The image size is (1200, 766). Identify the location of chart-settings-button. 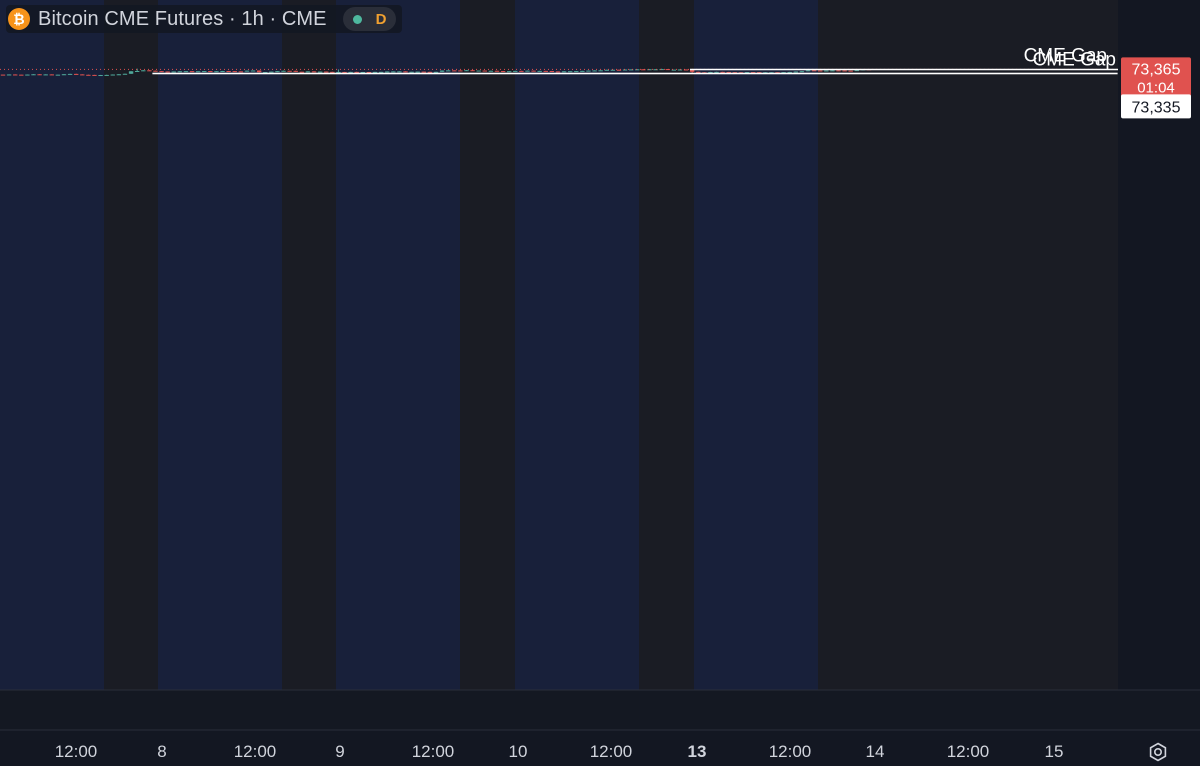
(1158, 752).